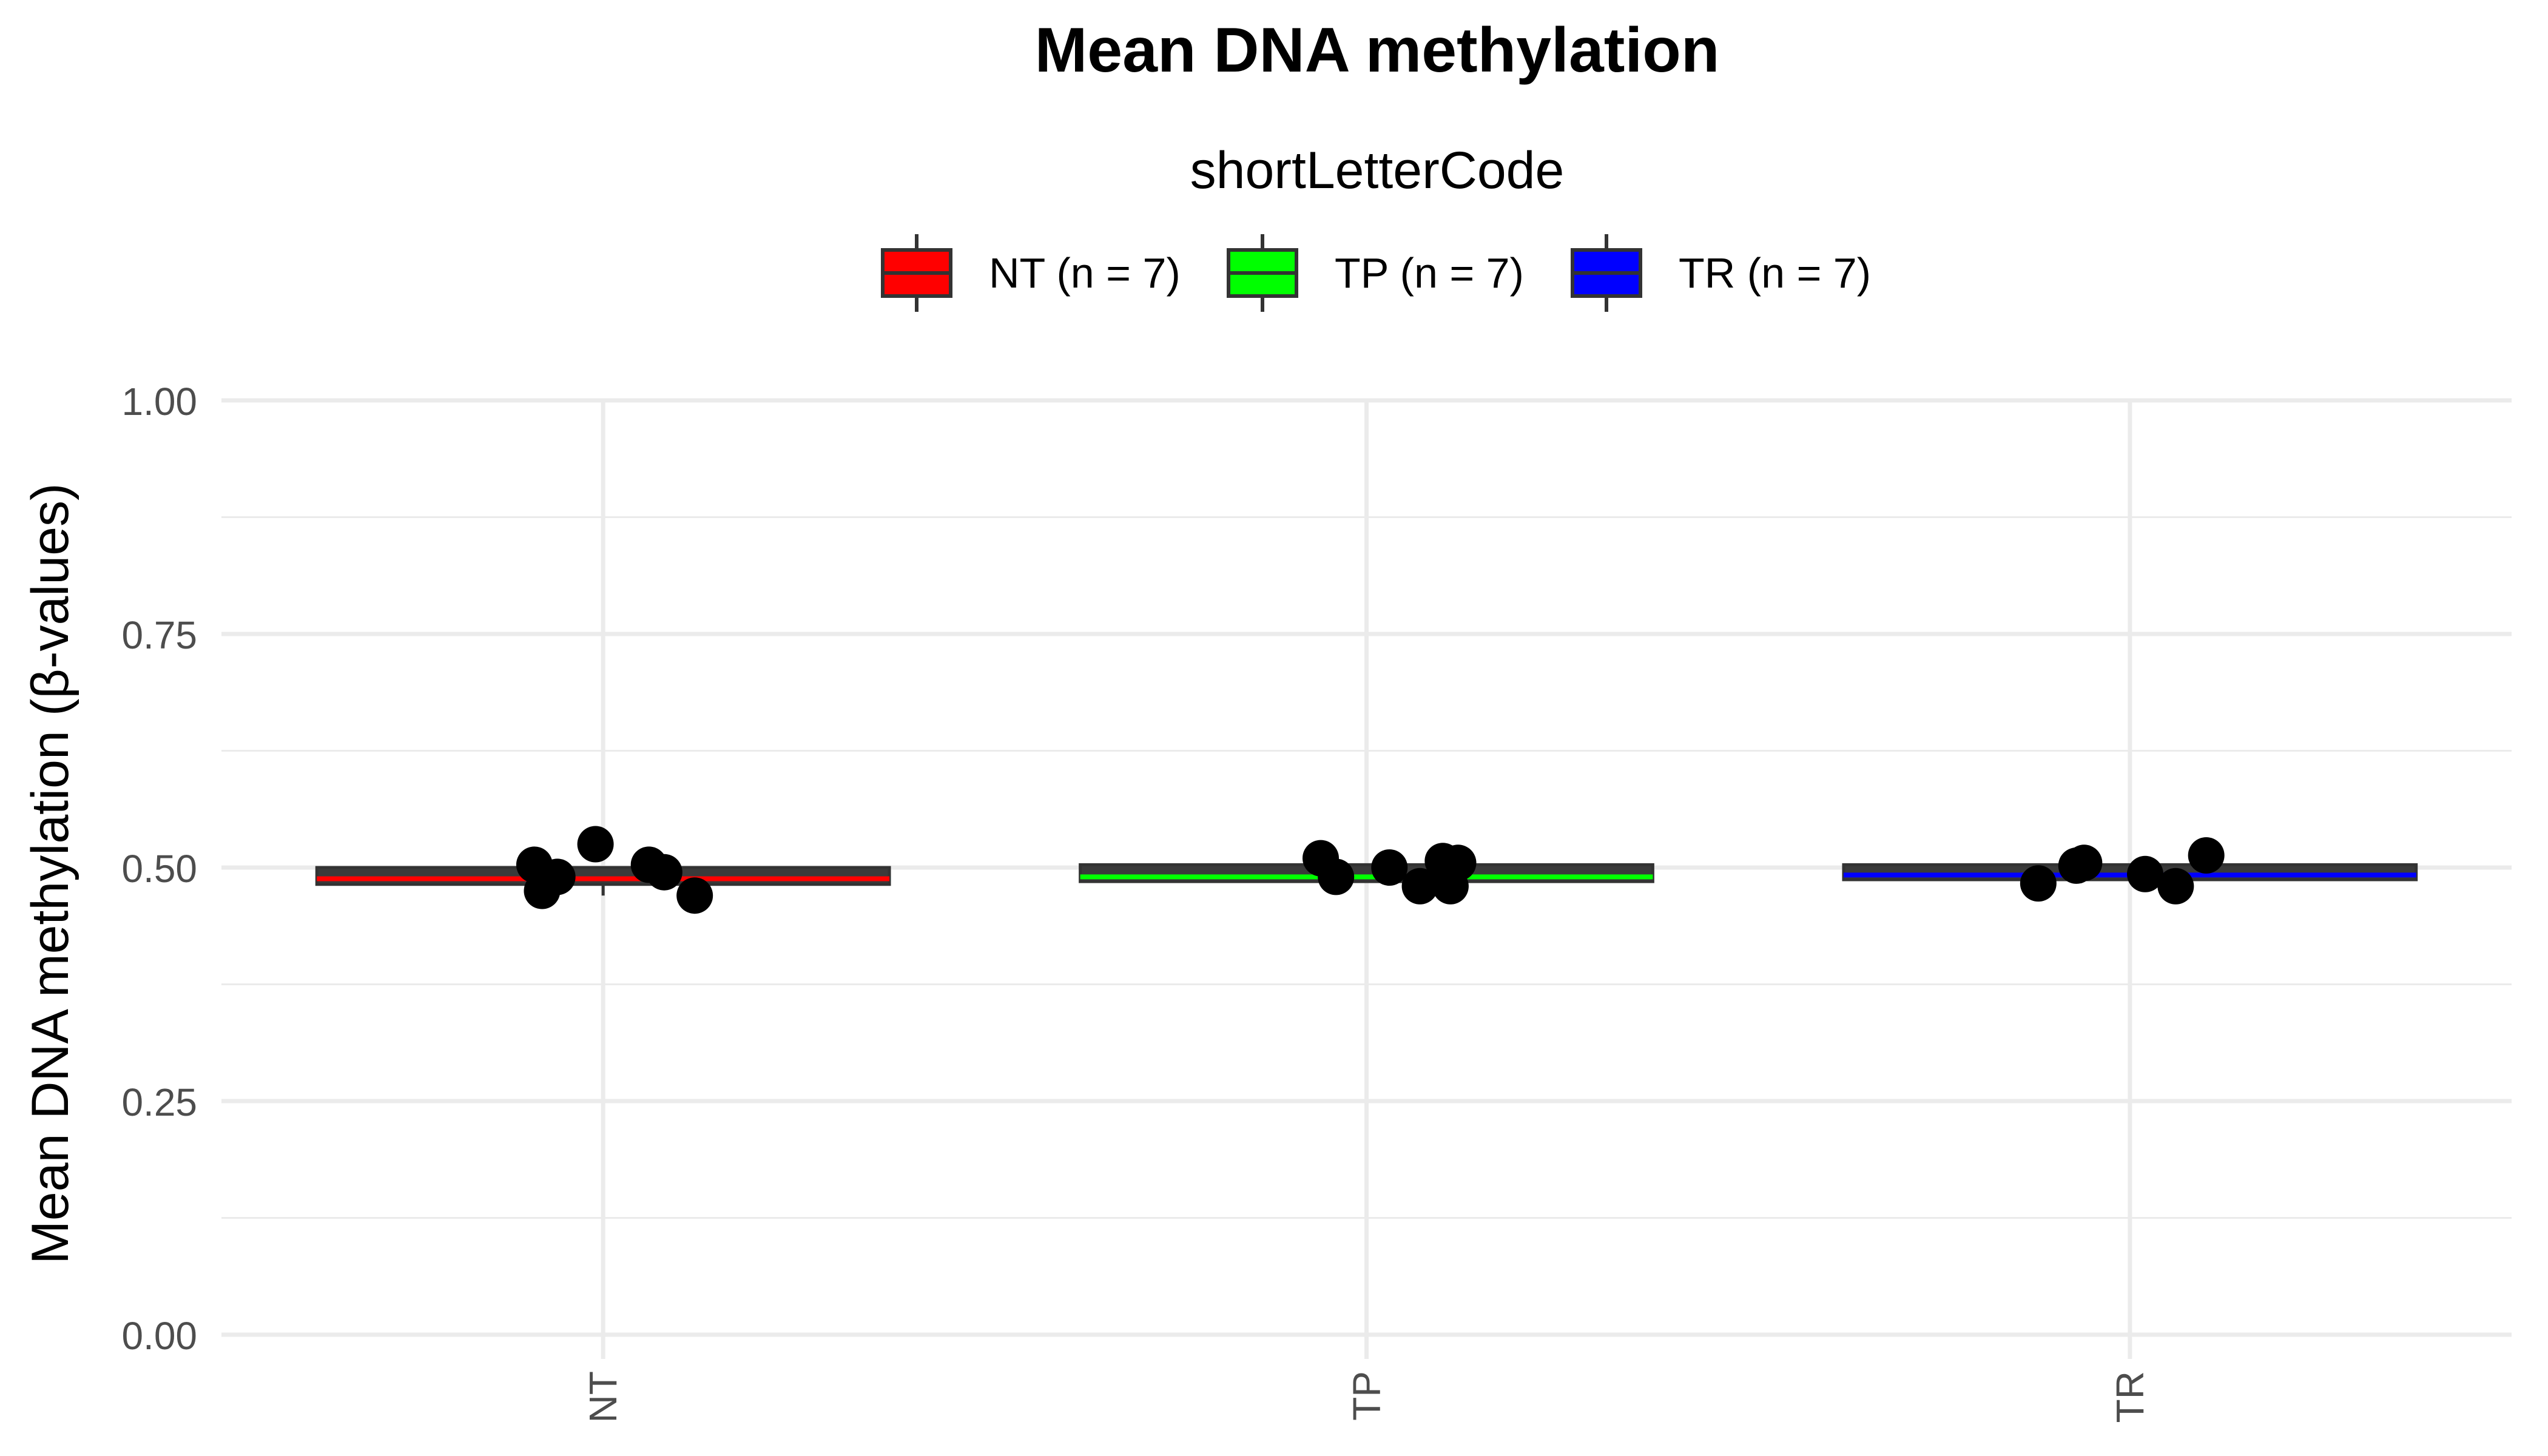 This screenshot has height=1456, width=2548. What do you see at coordinates (1775, 273) in the screenshot?
I see `legend-label: TR (n = 7)` at bounding box center [1775, 273].